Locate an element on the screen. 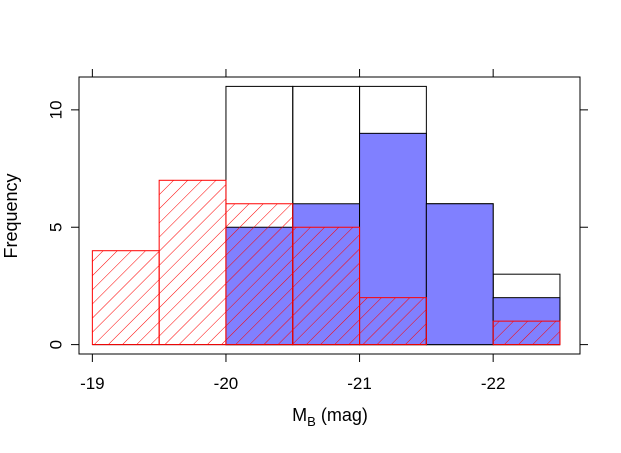  x-tick-label: -22 is located at coordinates (493, 383).